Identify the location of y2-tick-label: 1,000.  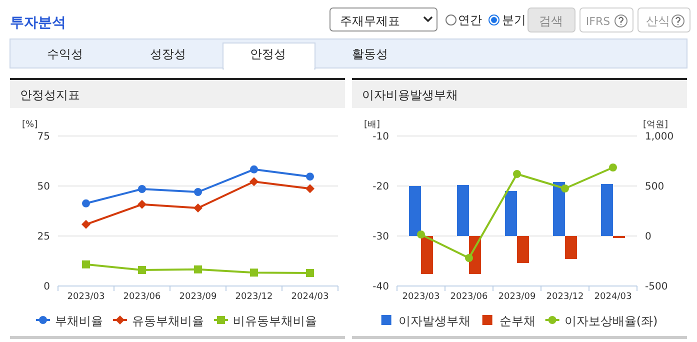
(659, 137).